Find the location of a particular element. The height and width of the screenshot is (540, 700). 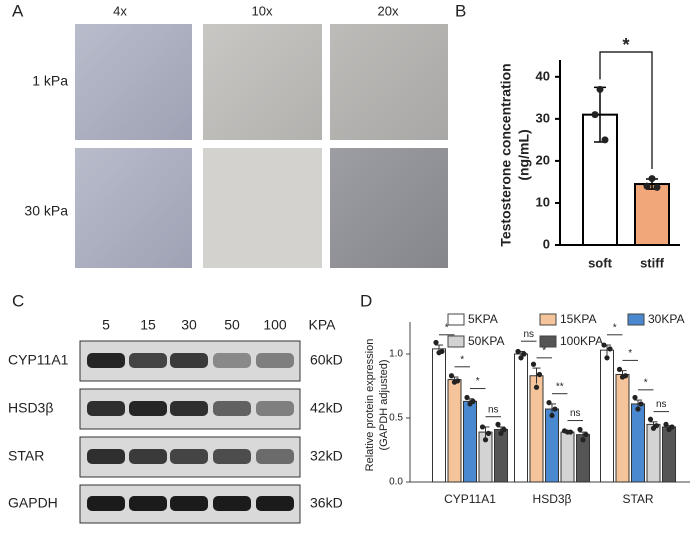

lane-label: 50 is located at coordinates (232, 325).